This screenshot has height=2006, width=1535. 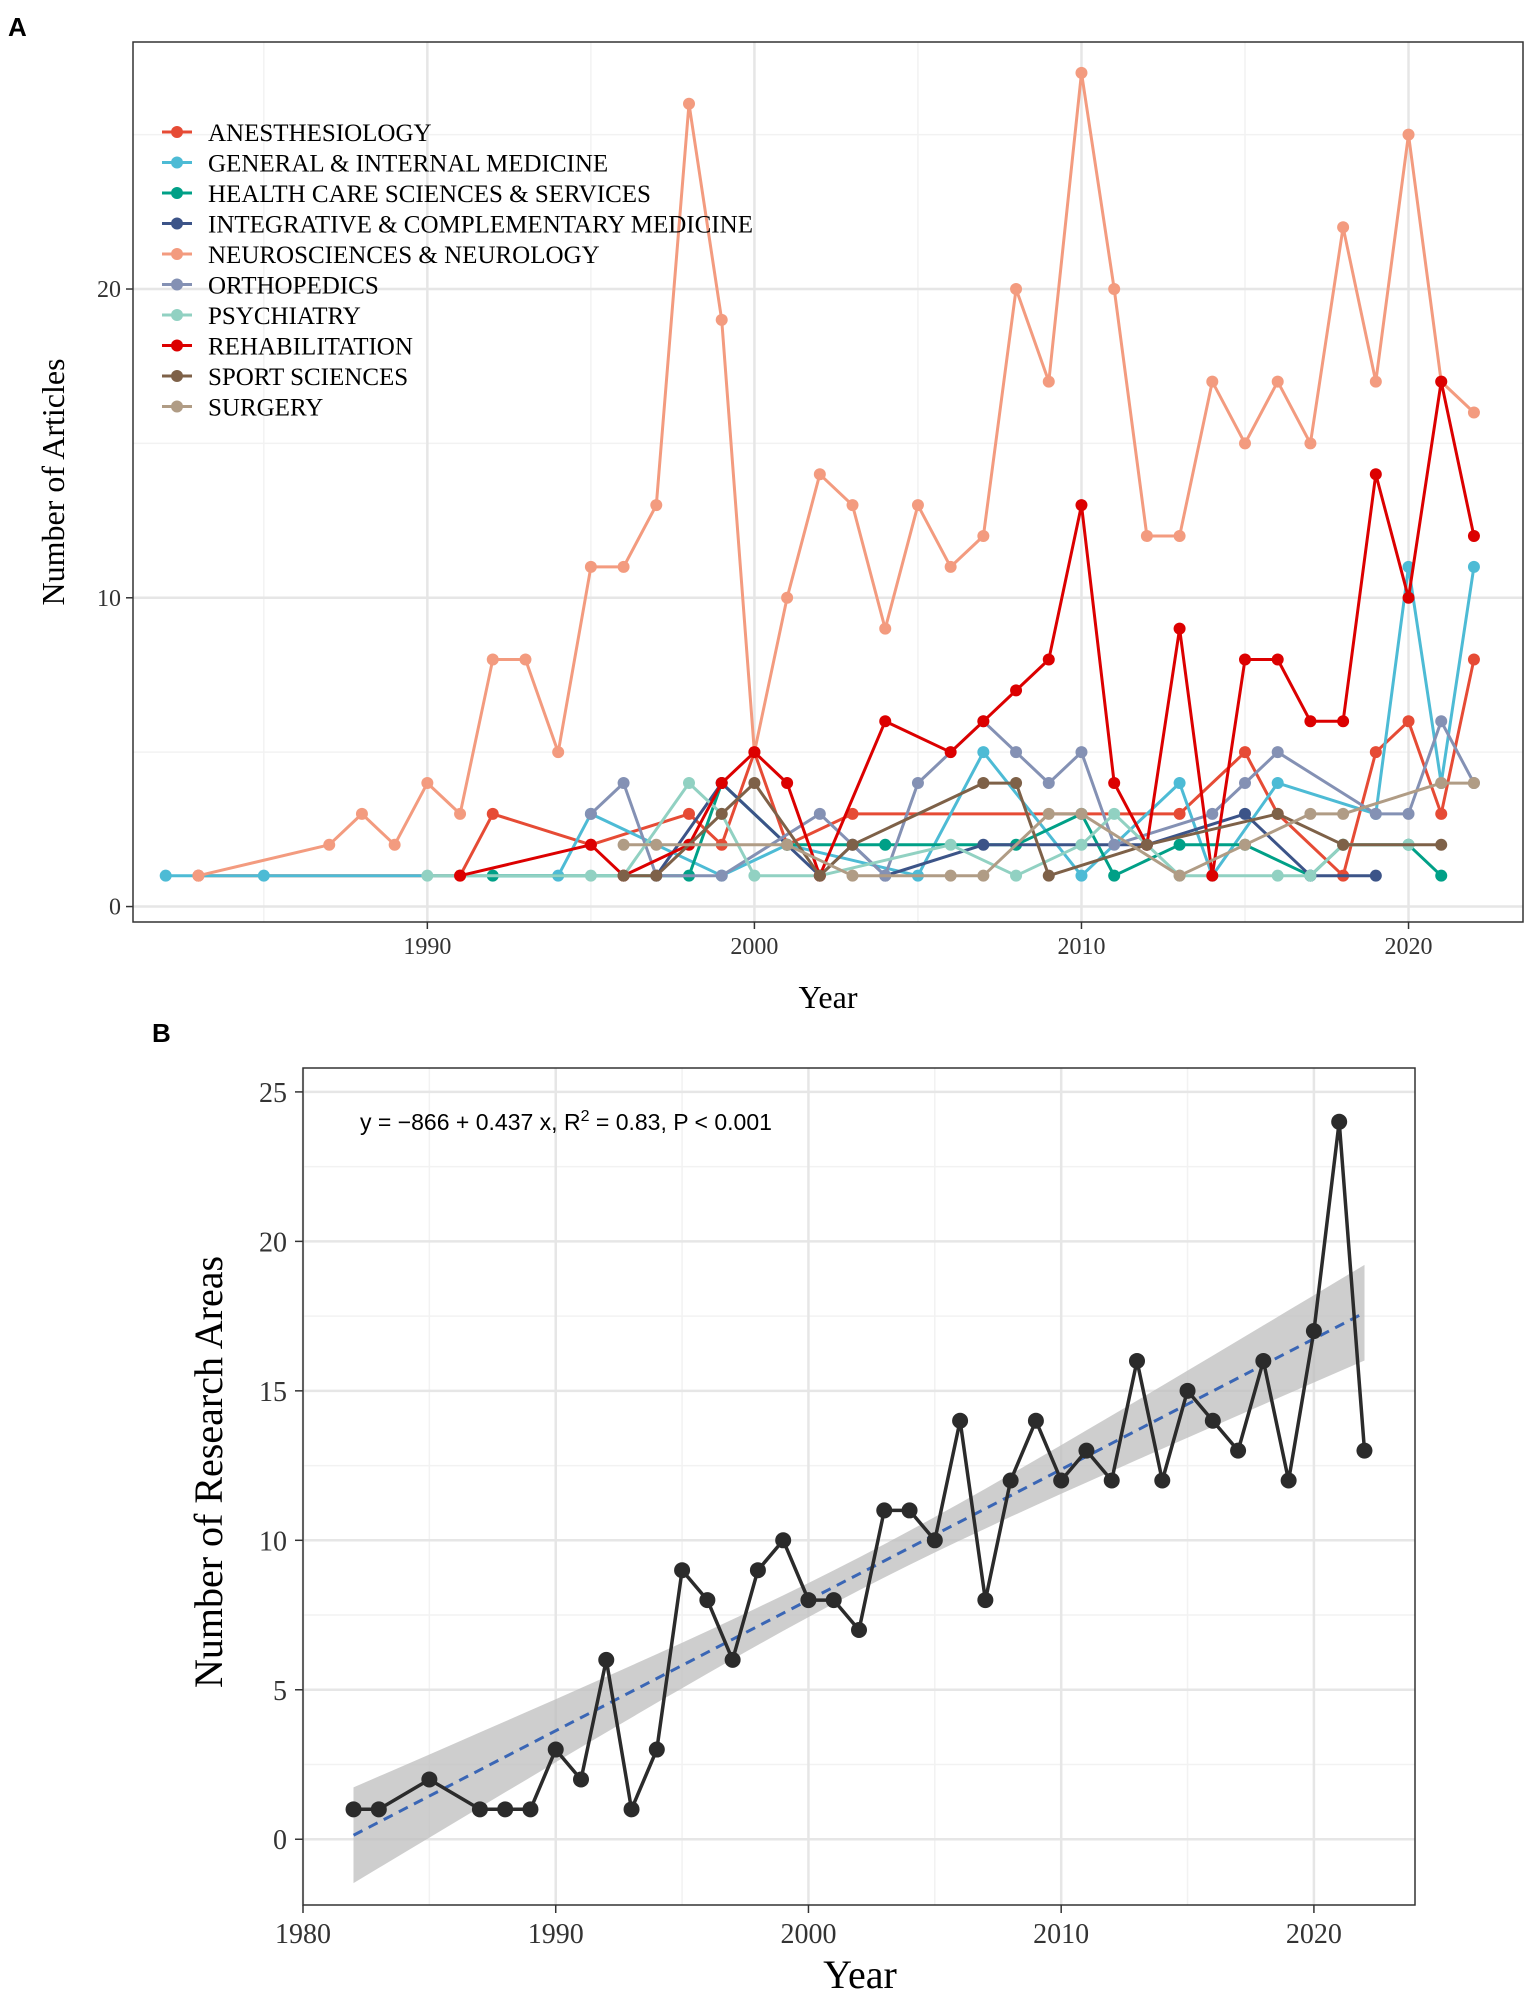 What do you see at coordinates (1015, 829) in the screenshot?
I see `series-line` at bounding box center [1015, 829].